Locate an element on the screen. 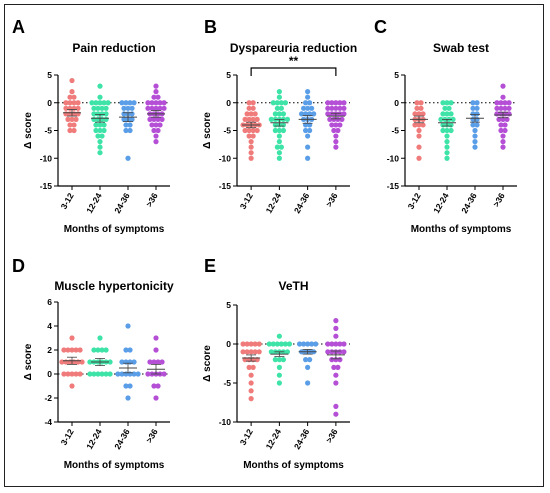  panel-label: B is located at coordinates (210, 27).